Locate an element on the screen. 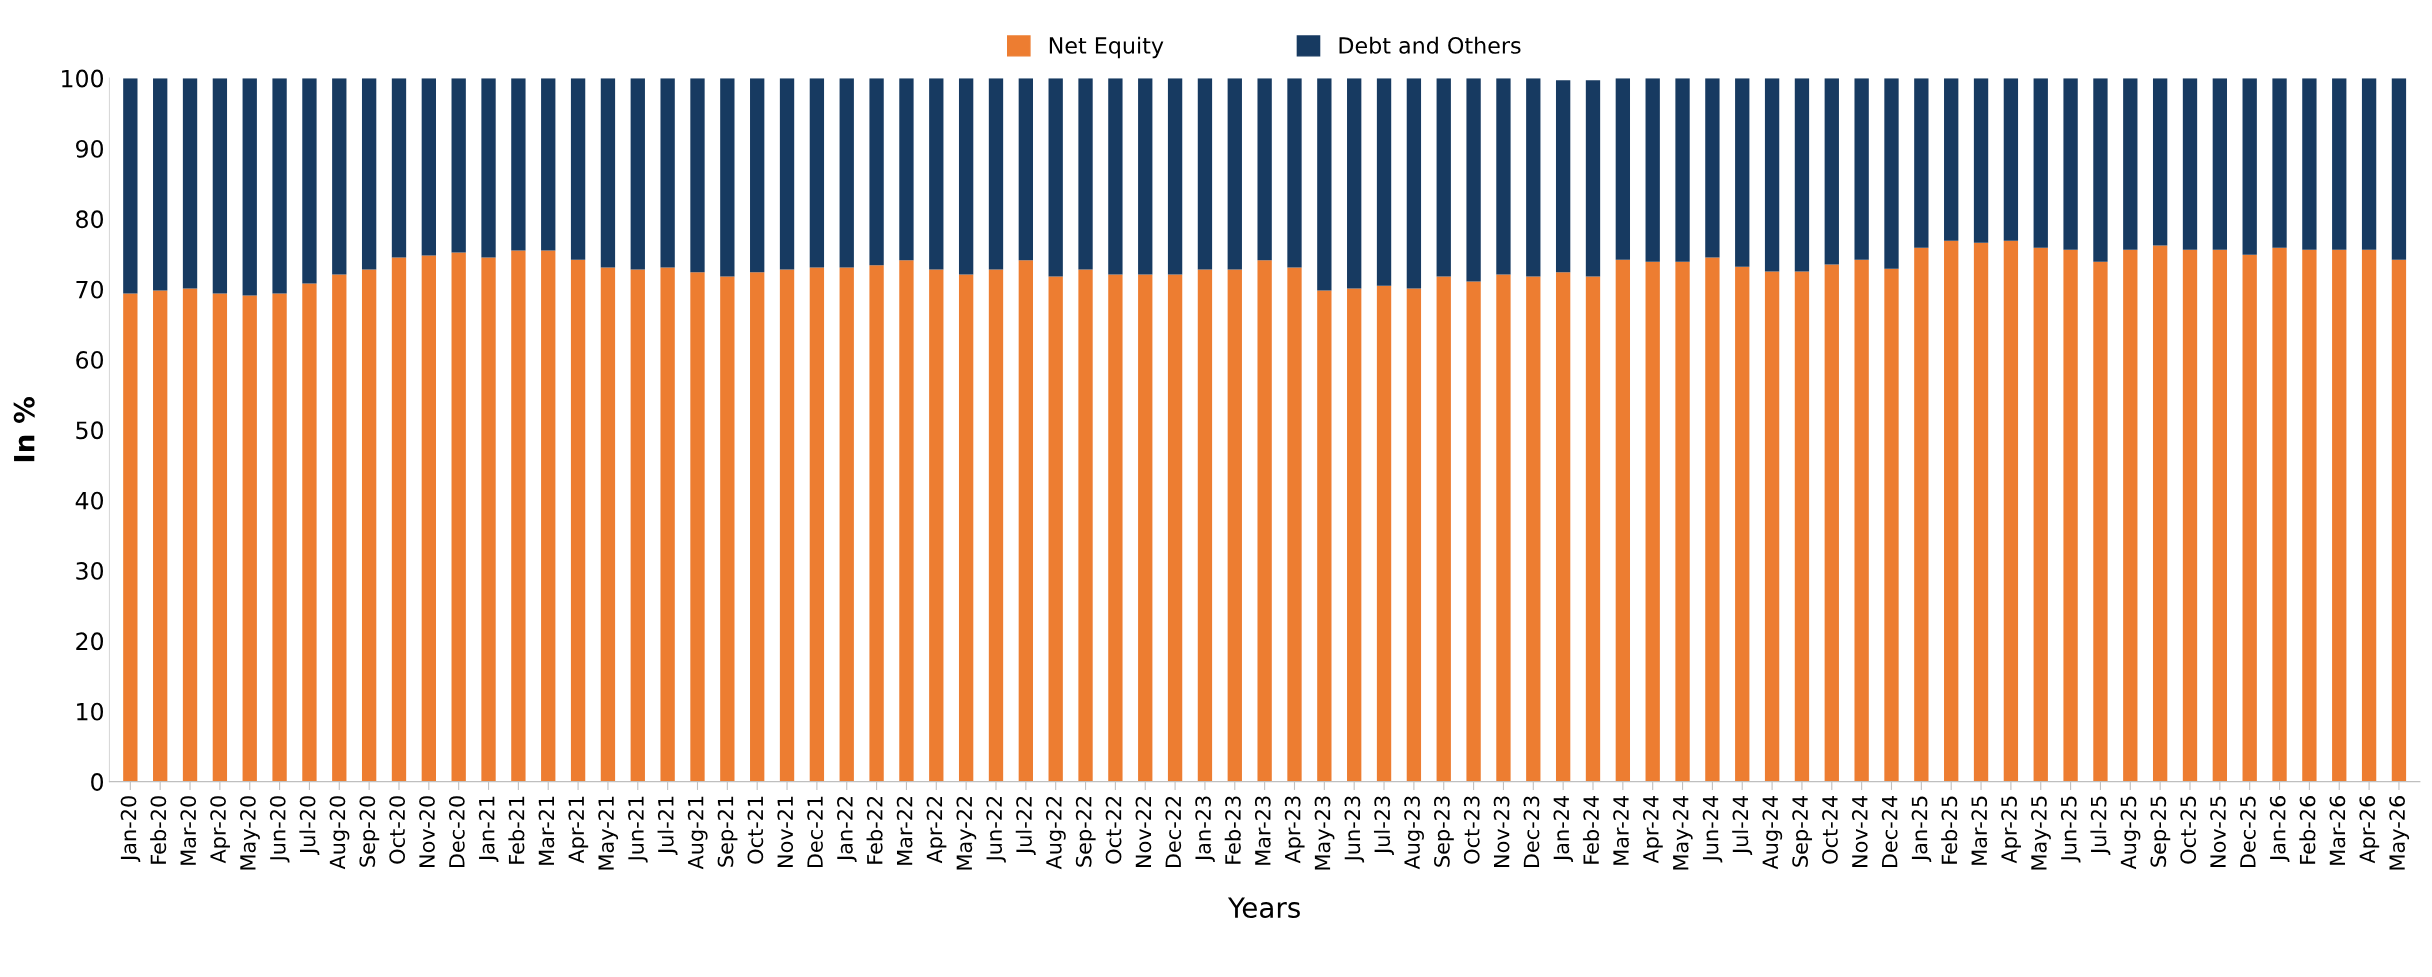 The height and width of the screenshot is (977, 2432). y-tick-label: 100 is located at coordinates (83, 78).